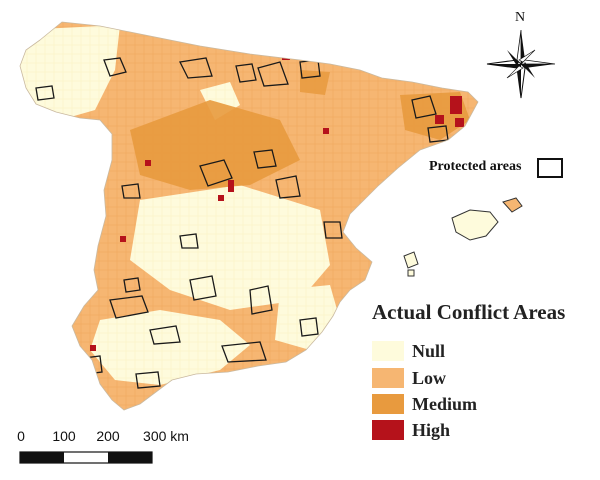 The width and height of the screenshot is (600, 480). Describe the element at coordinates (388, 378) in the screenshot. I see `legend-swatch-low` at that location.